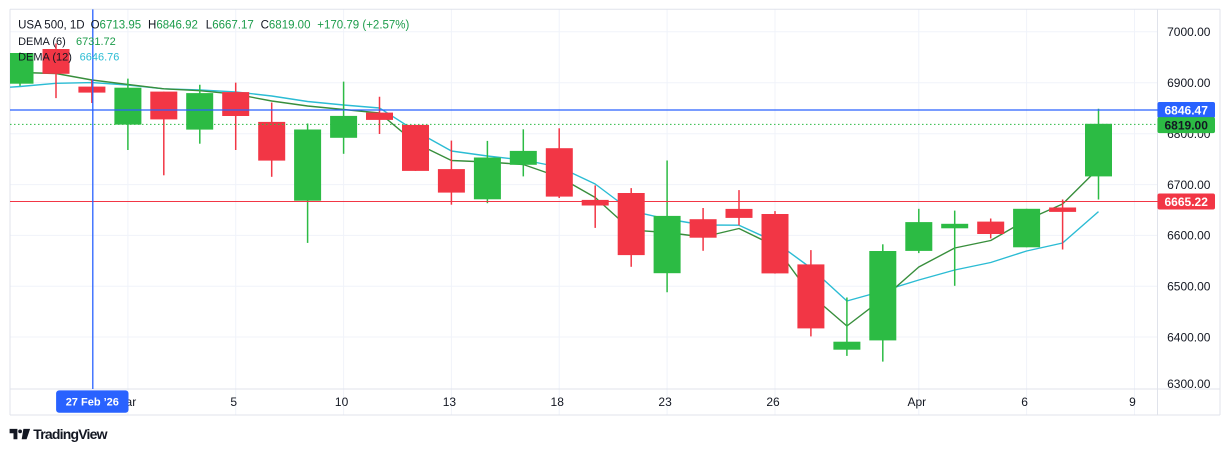 This screenshot has height=452, width=1231. I want to click on svg-text: 6700.00, so click(1189, 185).